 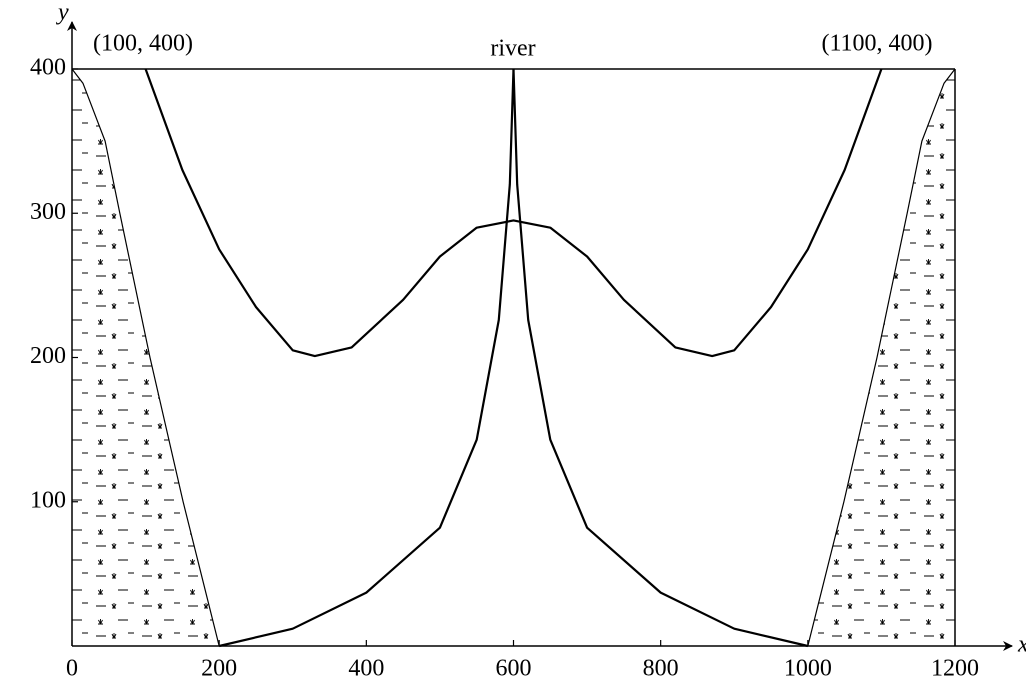 What do you see at coordinates (48, 212) in the screenshot?
I see `y-tick-label: 300` at bounding box center [48, 212].